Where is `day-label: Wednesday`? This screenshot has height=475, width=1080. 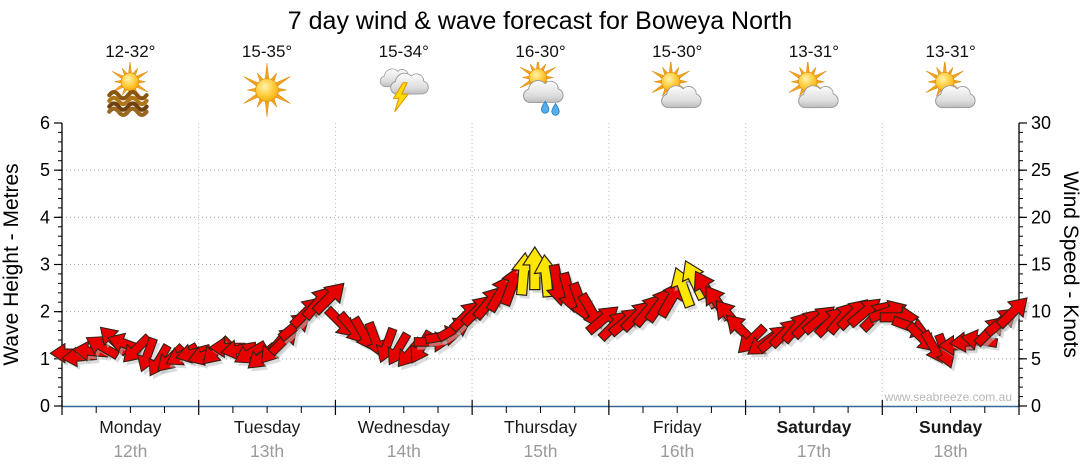
day-label: Wednesday is located at coordinates (404, 427).